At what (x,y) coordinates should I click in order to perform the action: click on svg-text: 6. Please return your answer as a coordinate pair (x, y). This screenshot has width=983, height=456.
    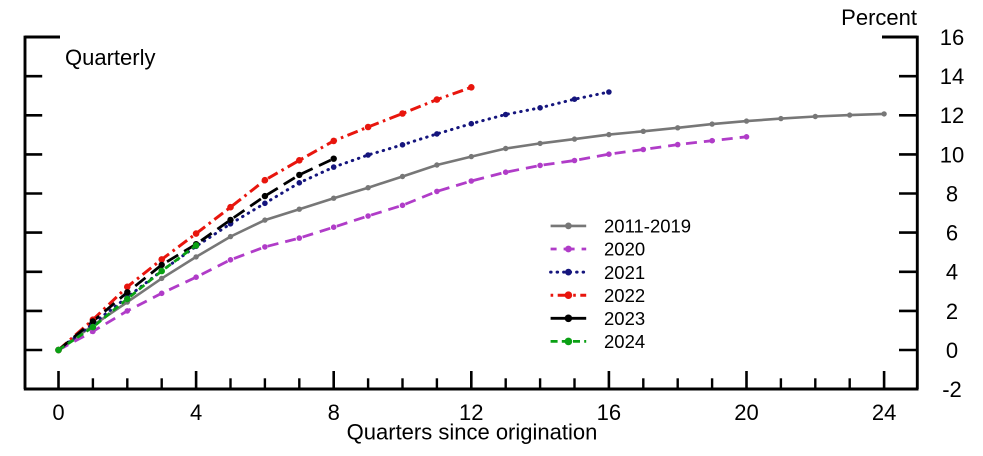
    Looking at the image, I should click on (952, 233).